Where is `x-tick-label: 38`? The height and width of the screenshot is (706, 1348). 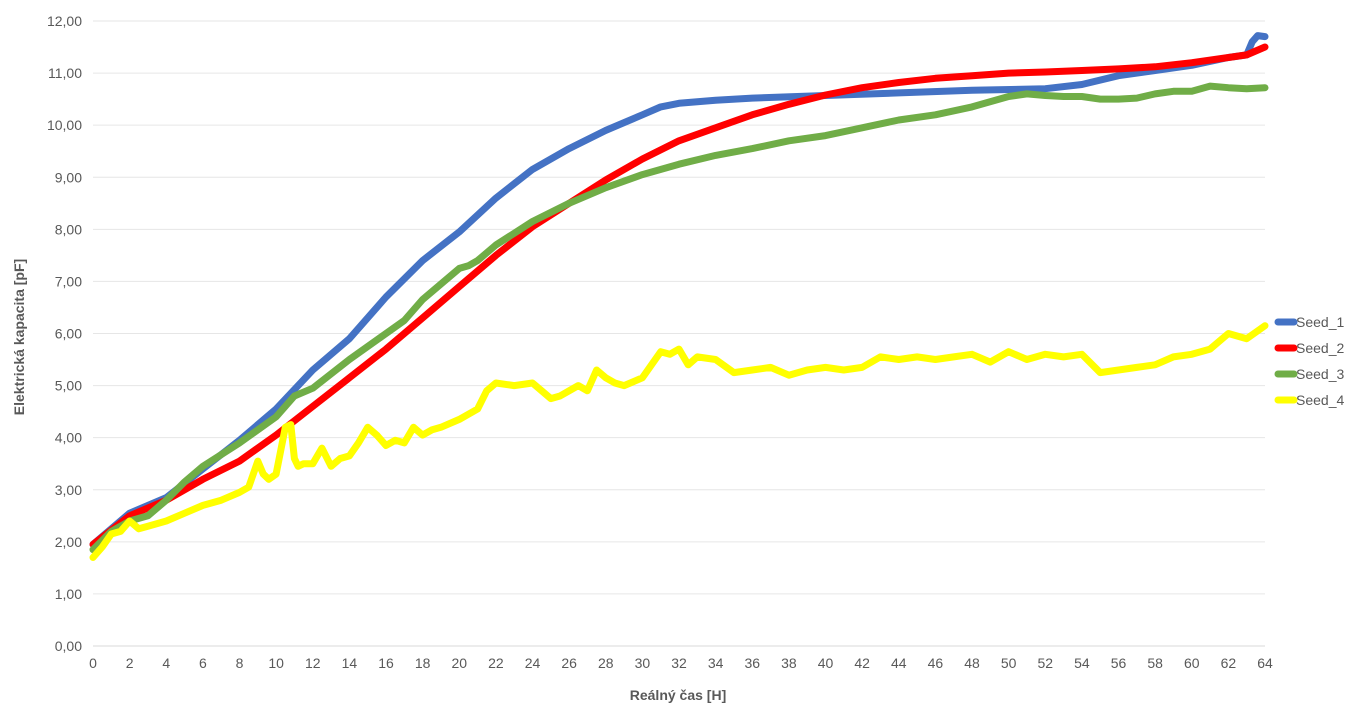
x-tick-label: 38 is located at coordinates (789, 663).